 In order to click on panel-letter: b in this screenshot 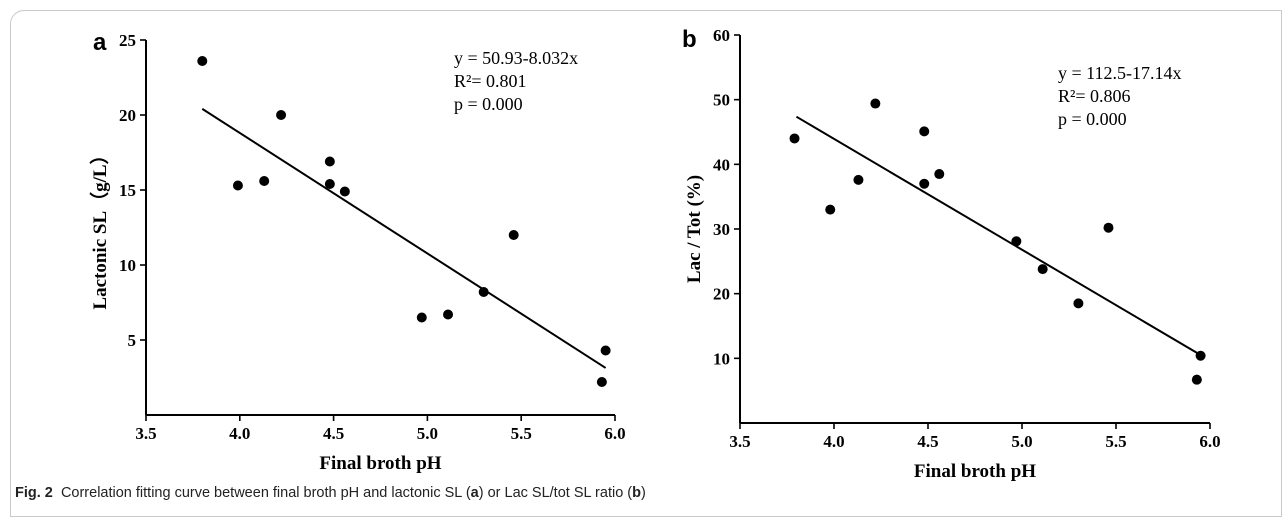, I will do `click(689, 39)`.